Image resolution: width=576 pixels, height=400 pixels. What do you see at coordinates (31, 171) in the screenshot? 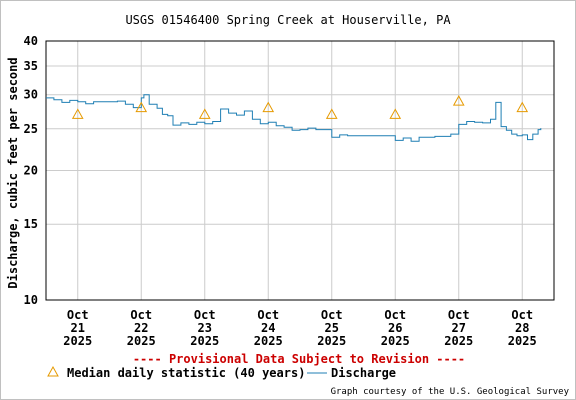
I see `y-tick-label: 20` at bounding box center [31, 171].